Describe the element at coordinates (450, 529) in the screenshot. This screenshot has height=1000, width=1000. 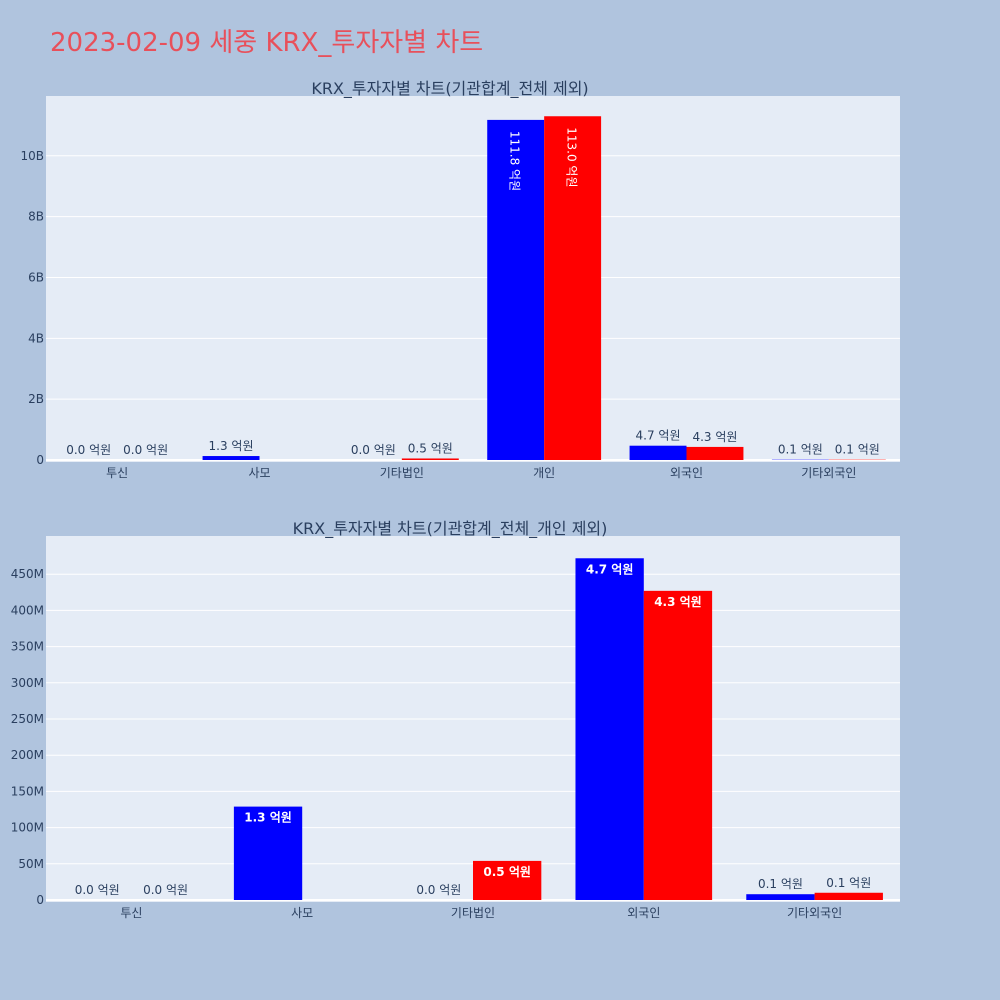
I see `chart-title: KRX_투자자별 차트(기관합계_전체_개인 제외)` at that location.